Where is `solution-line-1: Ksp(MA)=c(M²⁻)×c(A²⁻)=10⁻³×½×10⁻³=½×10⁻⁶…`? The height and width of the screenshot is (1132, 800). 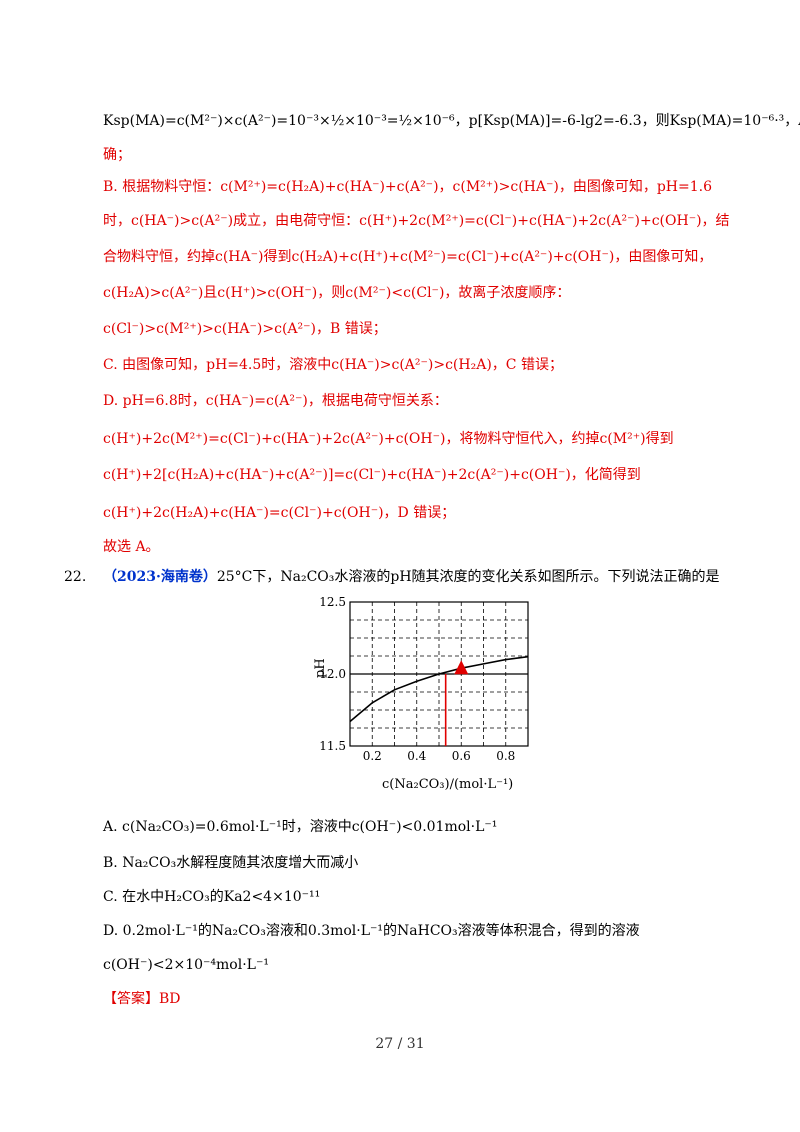
solution-line-1: Ksp(MA)=c(M²⁻)×c(A²⁻)=10⁻³×½×10⁻³=½×10⁻⁶… is located at coordinates (451, 121).